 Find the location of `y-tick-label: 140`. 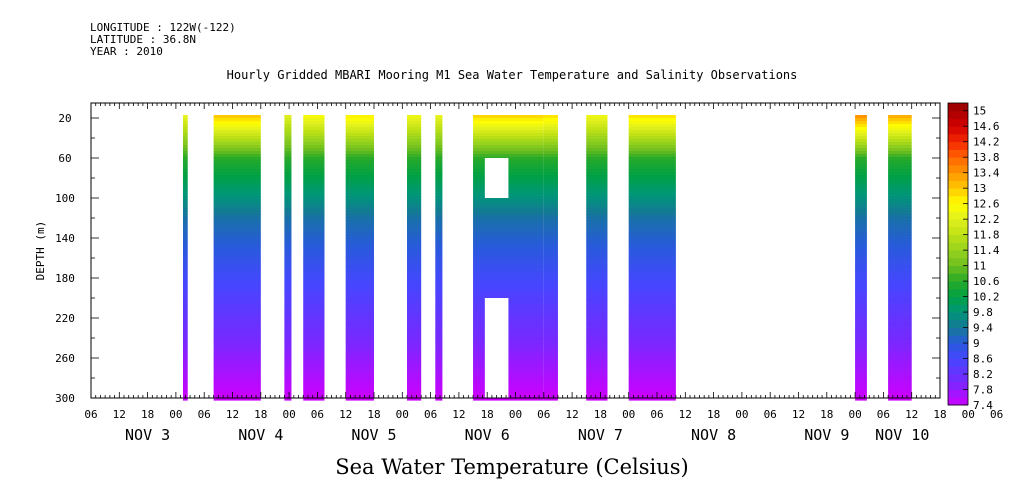

y-tick-label: 140 is located at coordinates (65, 238).